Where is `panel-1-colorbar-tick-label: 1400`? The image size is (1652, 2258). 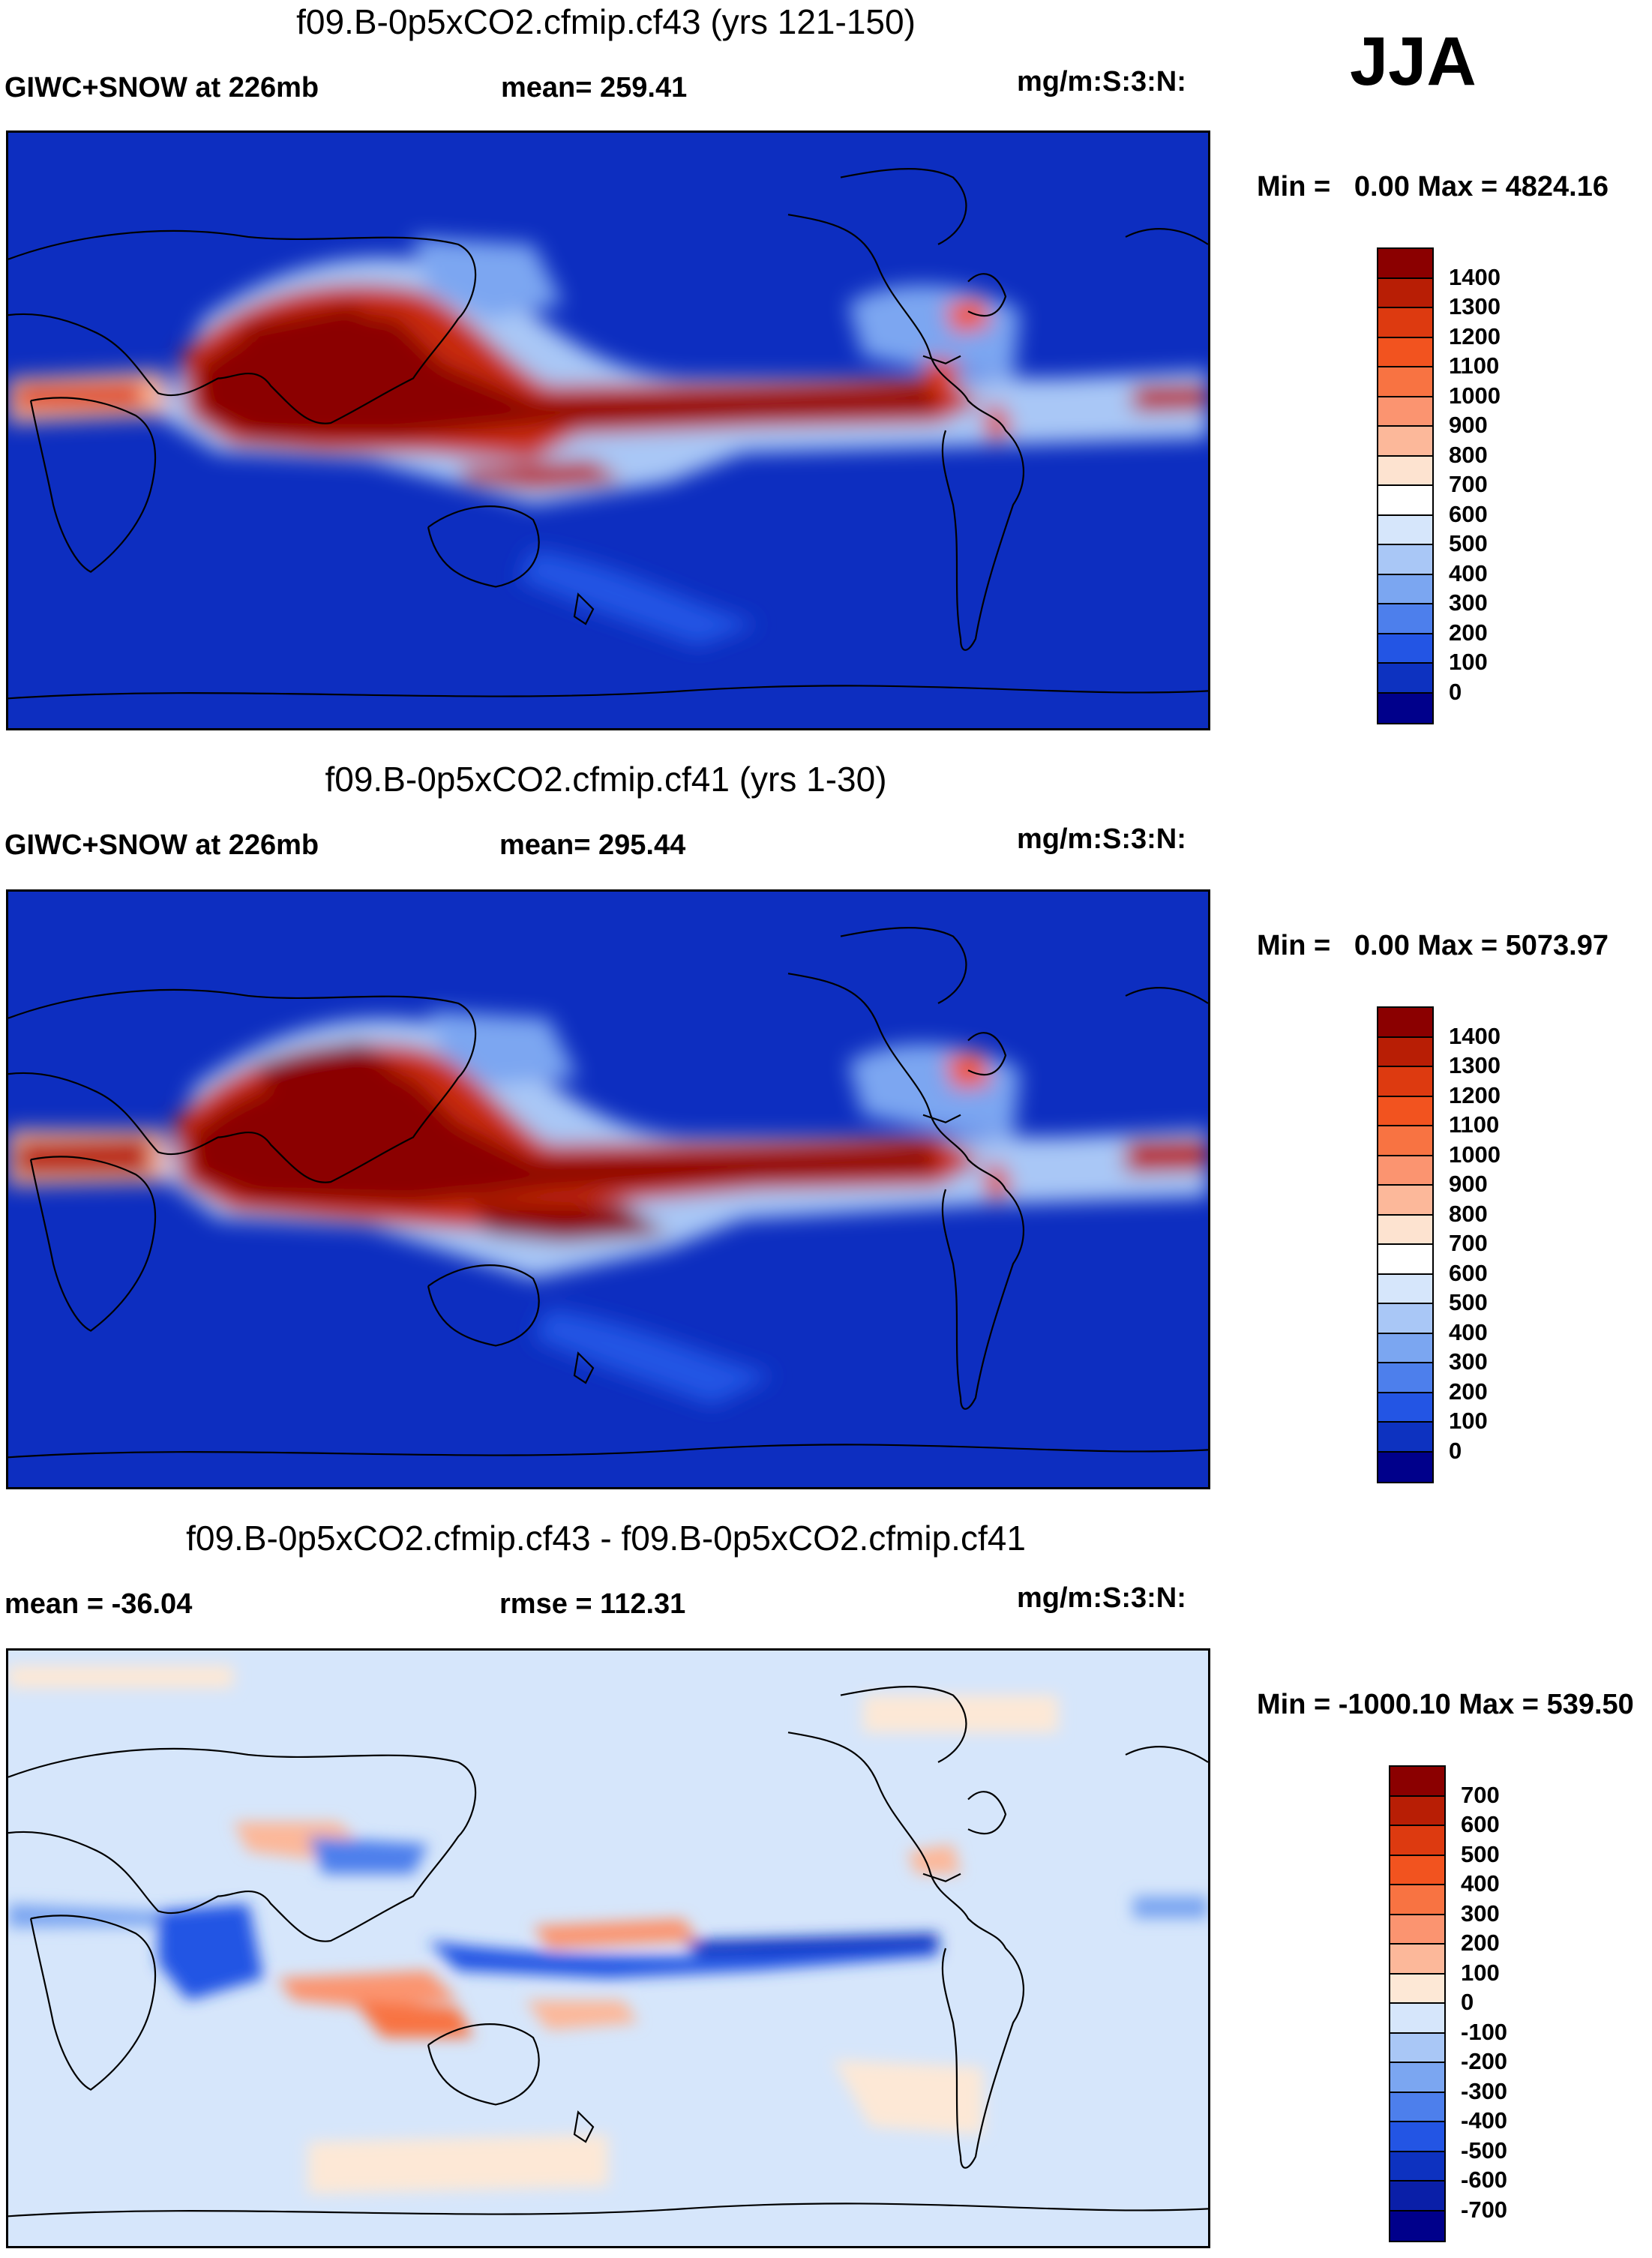
panel-1-colorbar-tick-label: 1400 is located at coordinates (1475, 277).